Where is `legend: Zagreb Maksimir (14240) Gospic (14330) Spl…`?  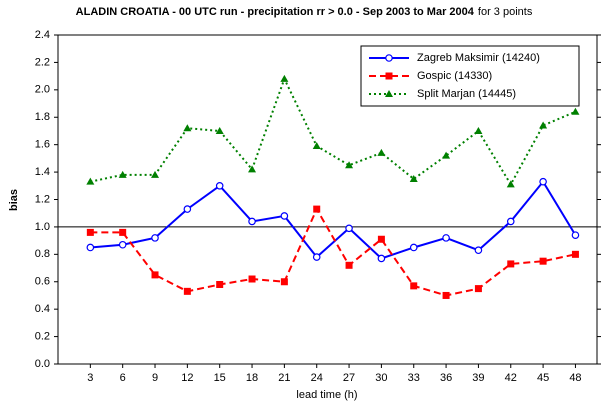
legend: Zagreb Maksimir (14240) Gospic (14330) Spl… is located at coordinates (470, 76).